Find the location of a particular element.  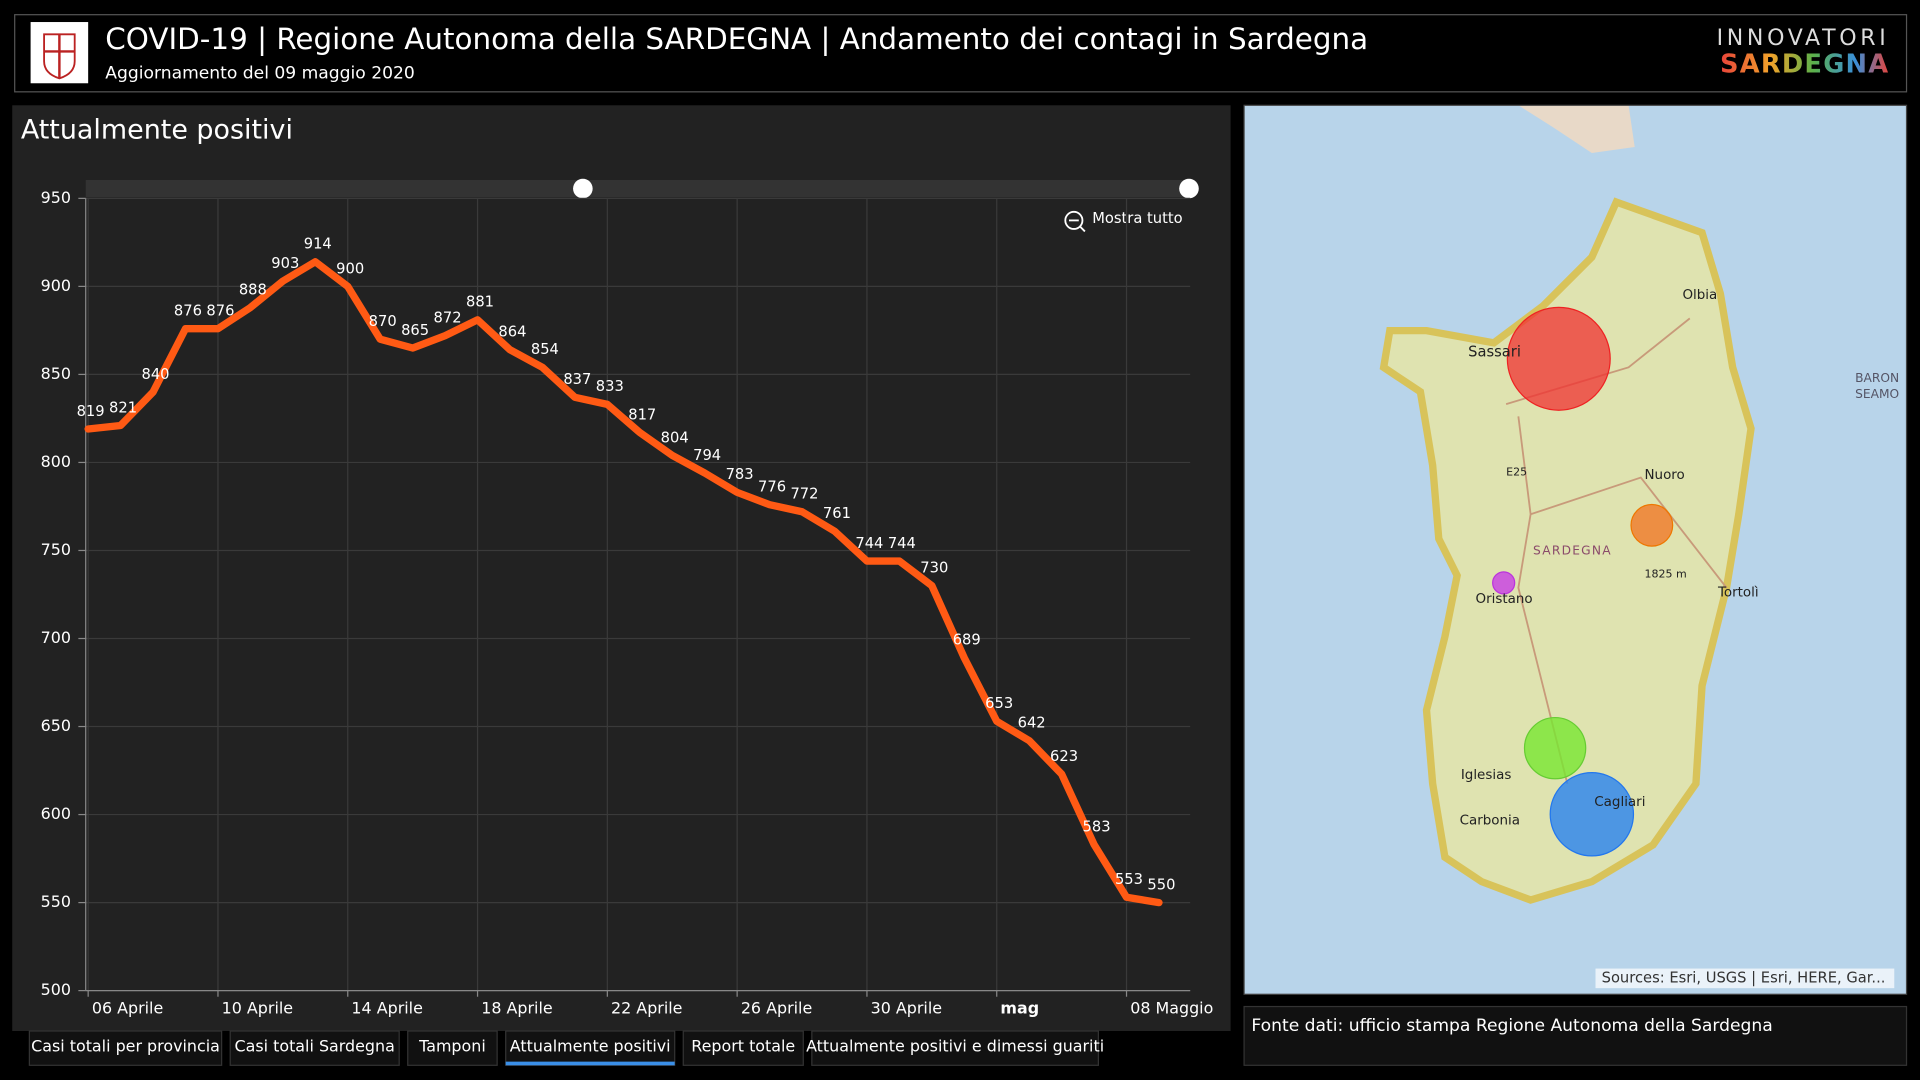

data-label: 583 is located at coordinates (1097, 826).